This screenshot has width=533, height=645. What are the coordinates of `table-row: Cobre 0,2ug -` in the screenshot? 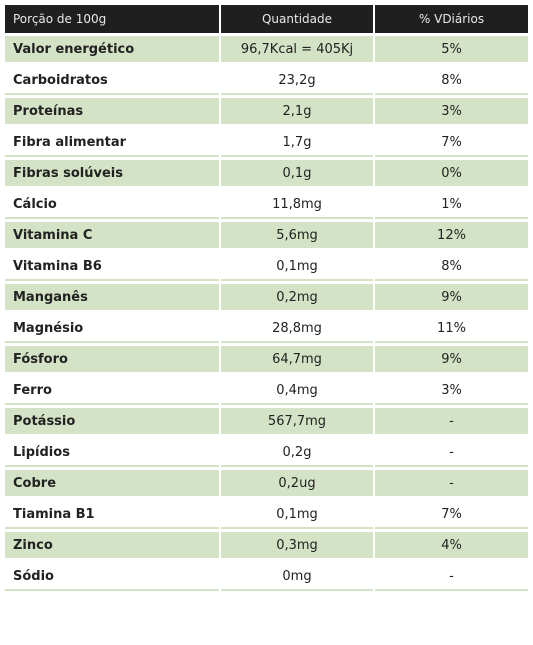 It's located at (266, 484).